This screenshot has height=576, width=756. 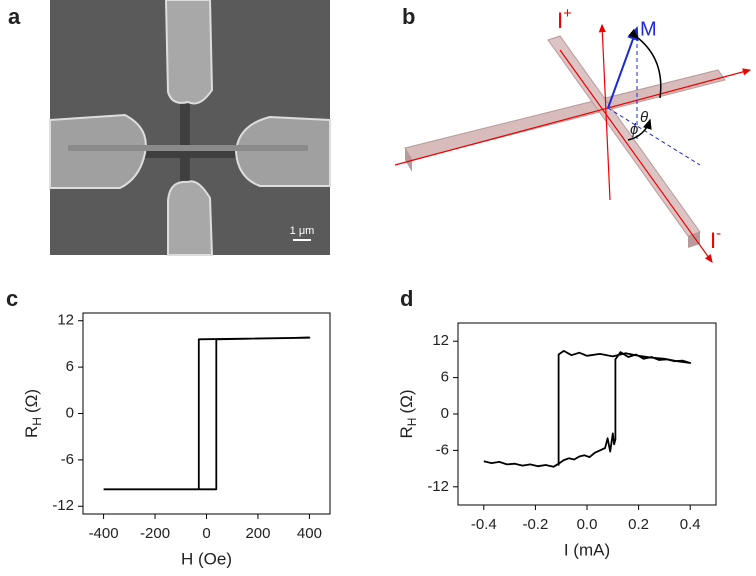 What do you see at coordinates (718, 233) in the screenshot?
I see `current-minus-sign: -` at bounding box center [718, 233].